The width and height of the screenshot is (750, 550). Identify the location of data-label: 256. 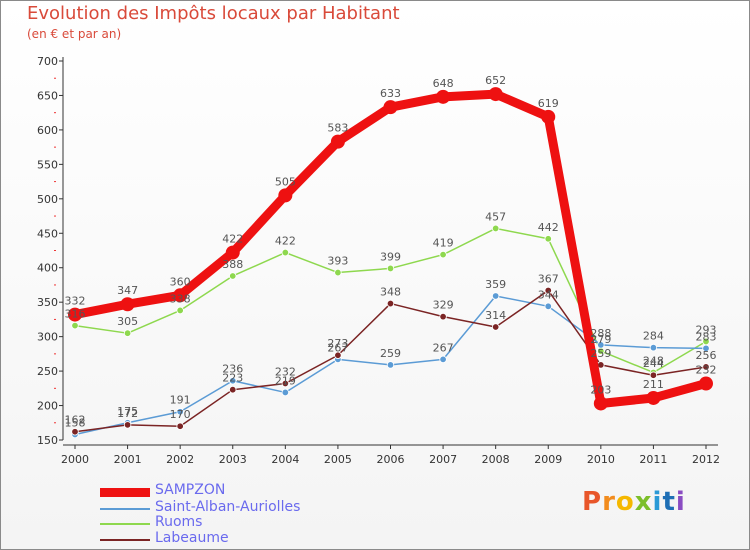
(706, 355).